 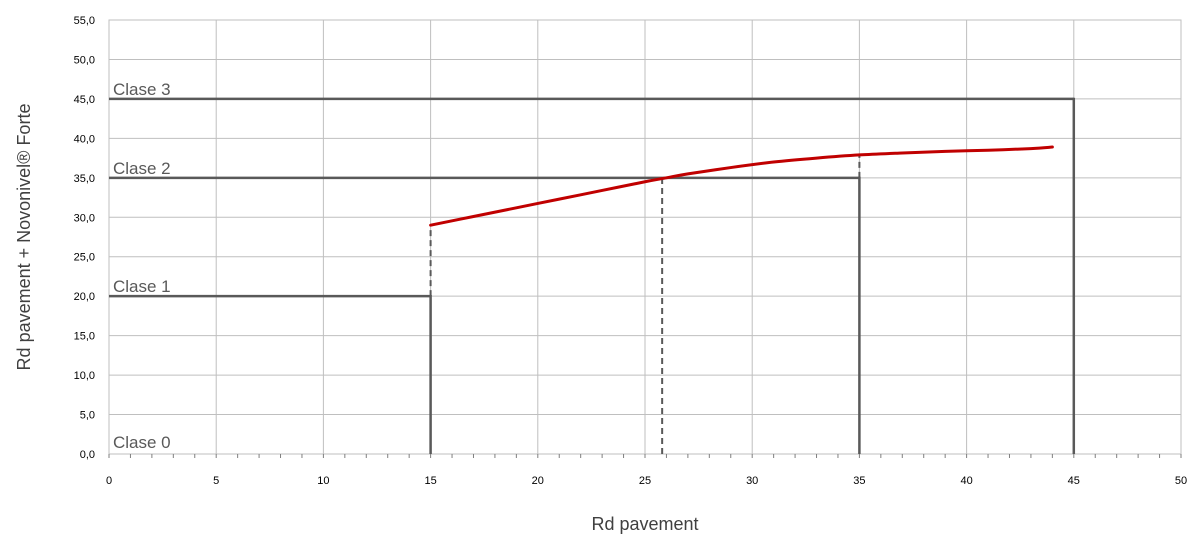 I want to click on class-label: Clase 3, so click(x=142, y=89).